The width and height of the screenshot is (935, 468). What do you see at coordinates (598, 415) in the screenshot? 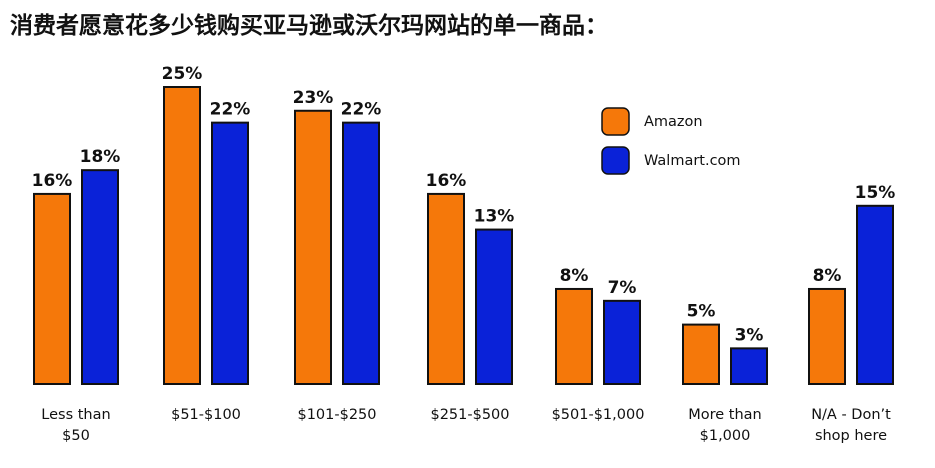
I see `category-label: $501-$1,000` at bounding box center [598, 415].